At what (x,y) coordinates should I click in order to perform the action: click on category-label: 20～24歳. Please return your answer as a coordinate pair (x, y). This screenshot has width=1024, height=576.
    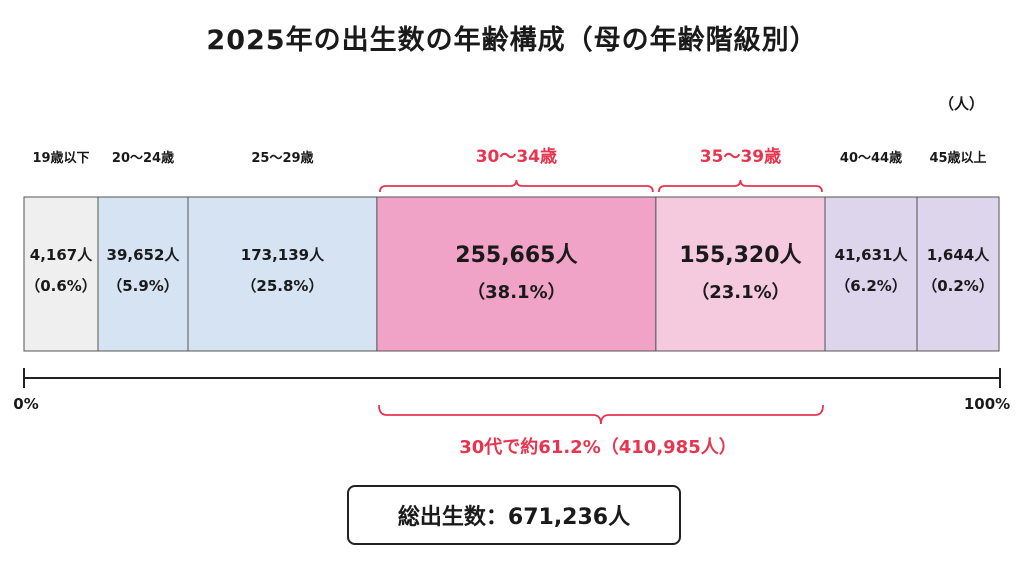
    Looking at the image, I should click on (143, 158).